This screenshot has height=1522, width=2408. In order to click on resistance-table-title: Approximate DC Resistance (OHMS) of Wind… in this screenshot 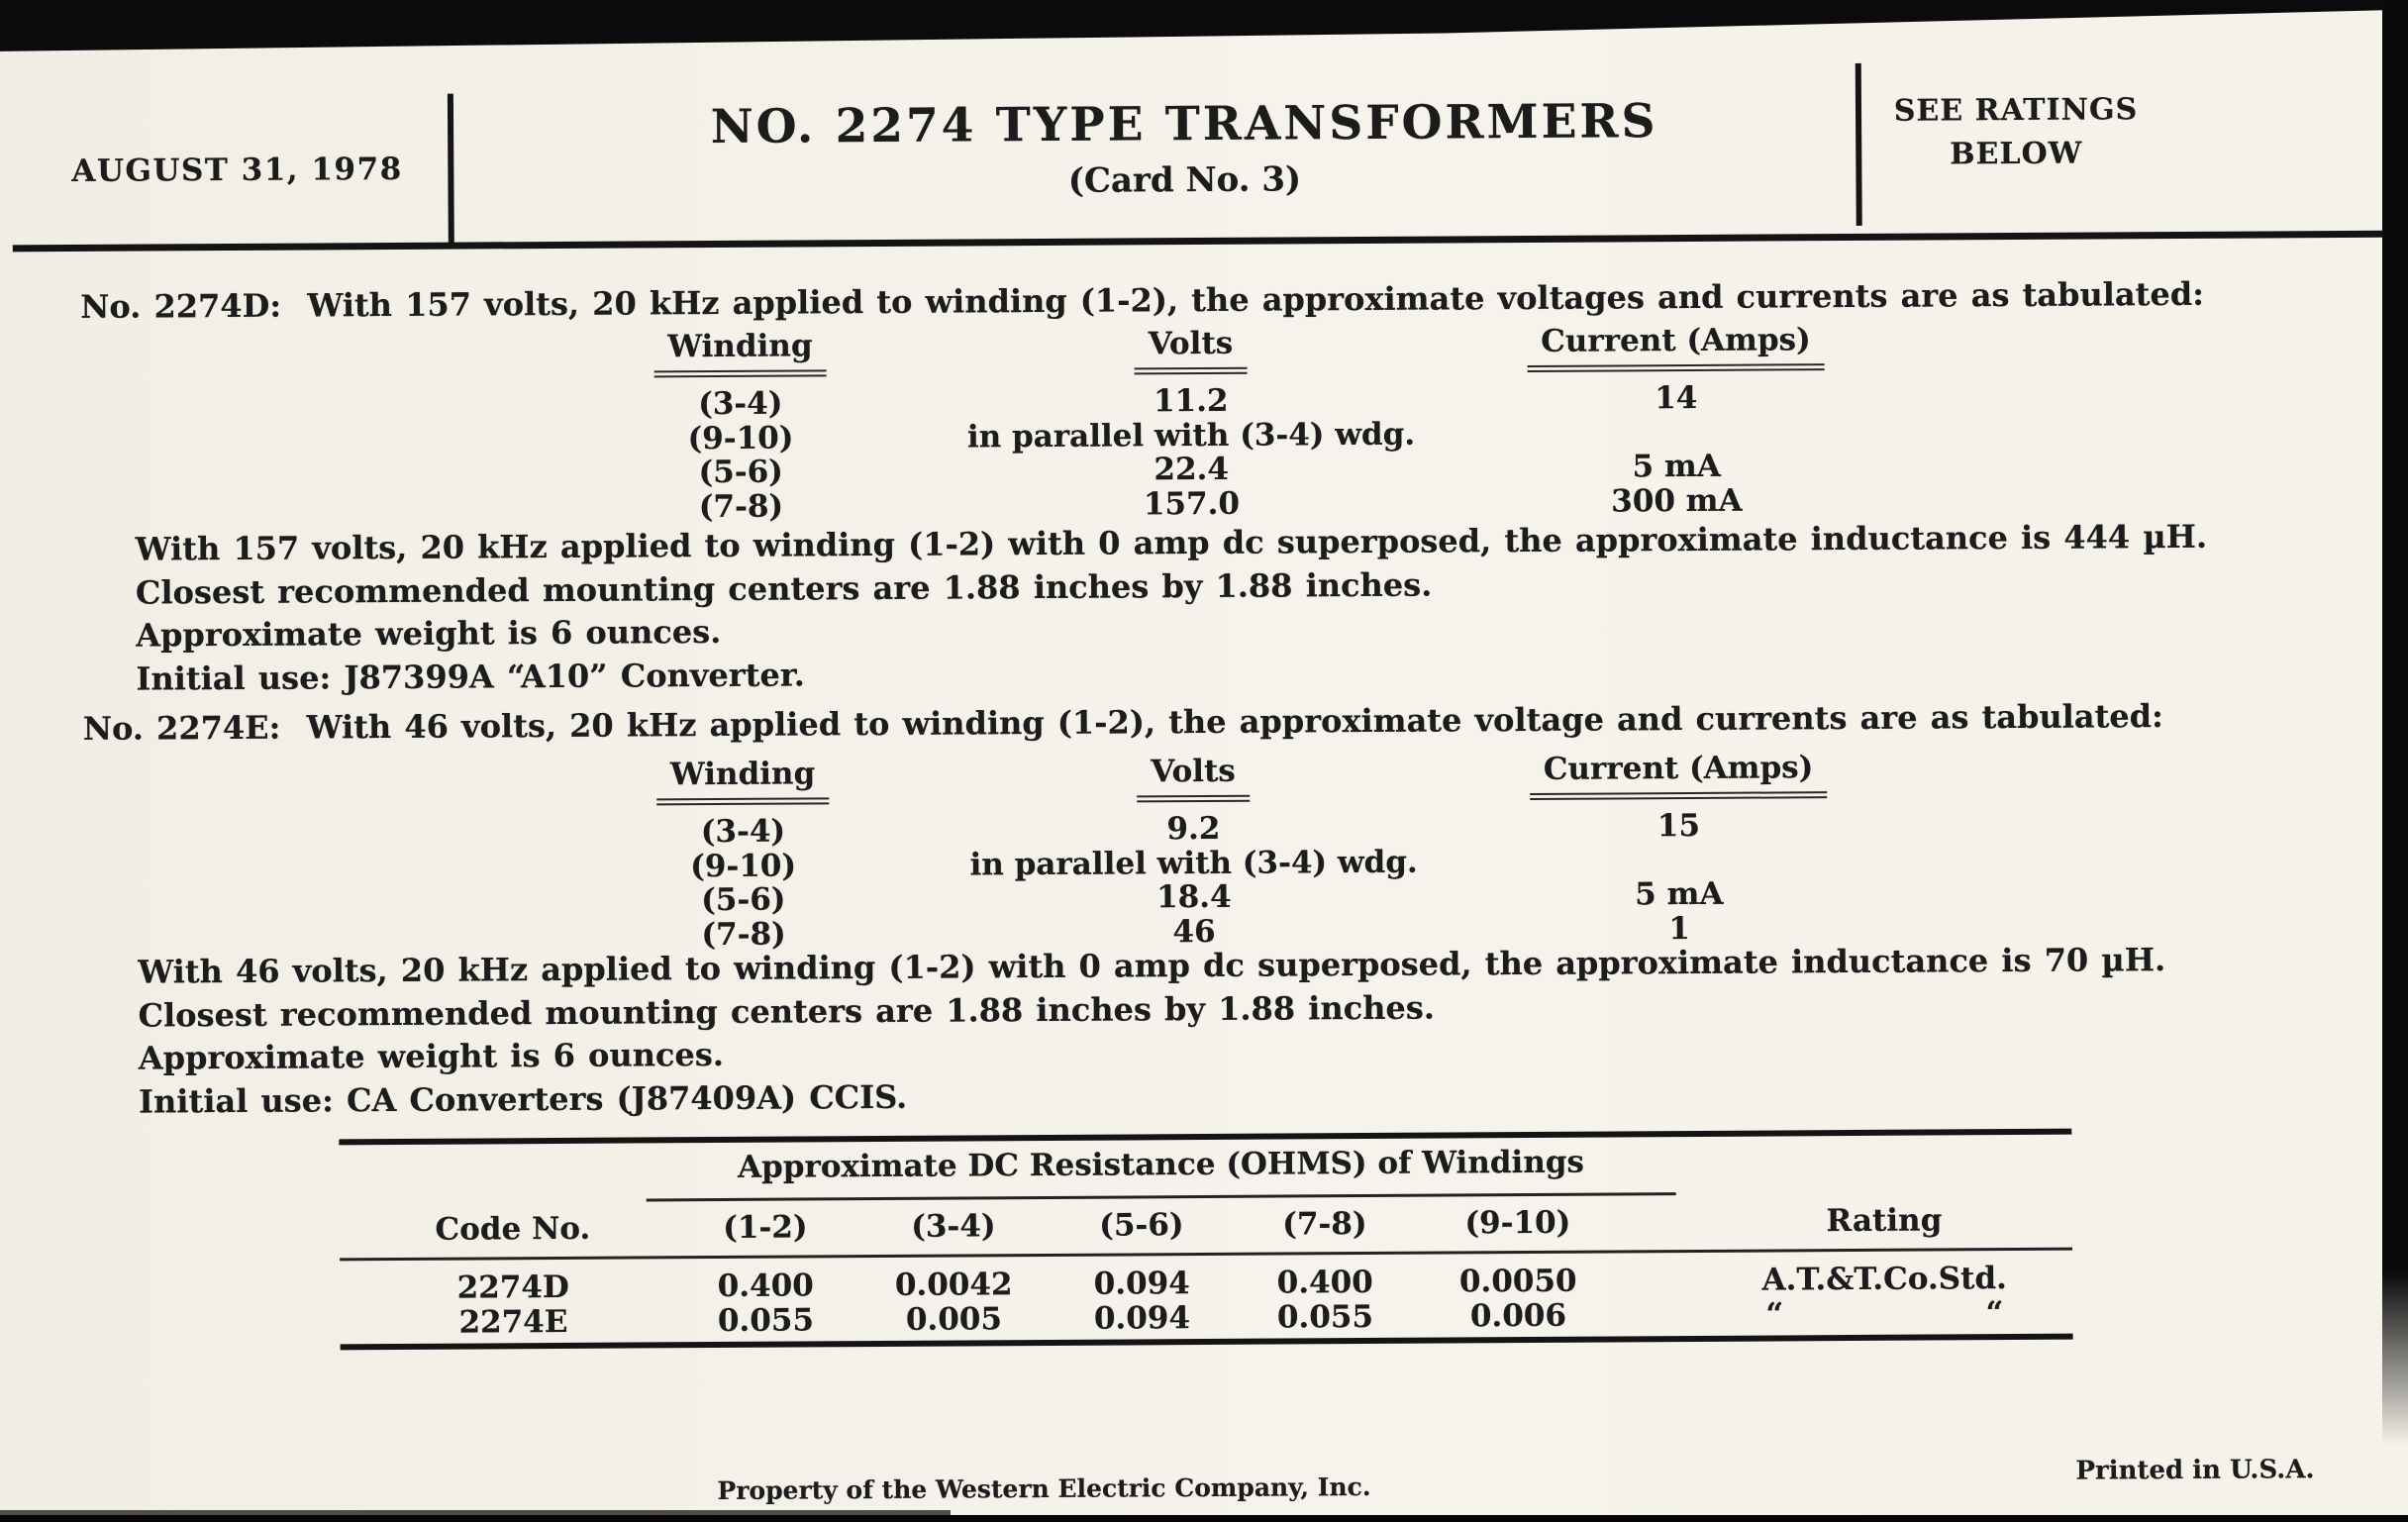, I will do `click(1161, 1173)`.